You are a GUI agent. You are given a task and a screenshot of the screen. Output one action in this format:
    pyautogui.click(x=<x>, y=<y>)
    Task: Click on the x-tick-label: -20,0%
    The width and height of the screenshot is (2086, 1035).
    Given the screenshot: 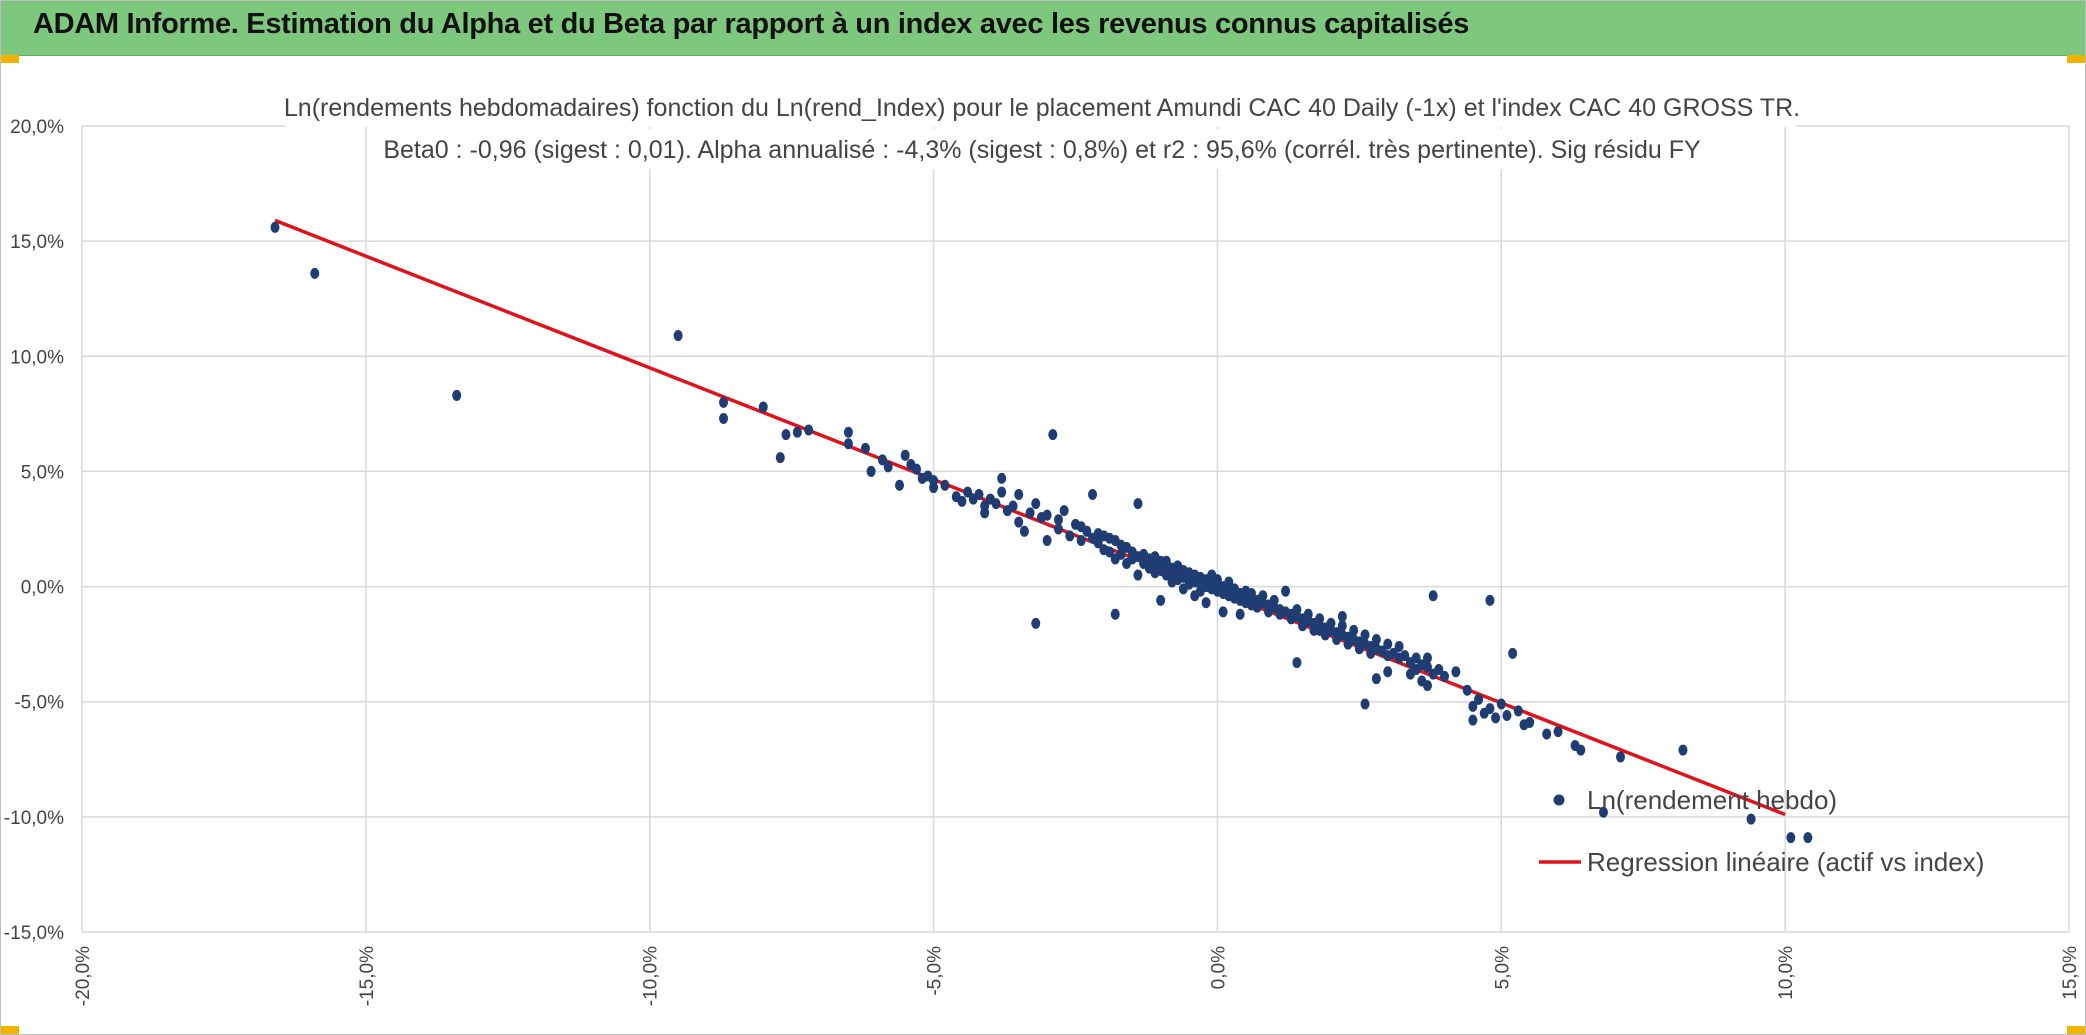 What is the action you would take?
    pyautogui.click(x=83, y=976)
    